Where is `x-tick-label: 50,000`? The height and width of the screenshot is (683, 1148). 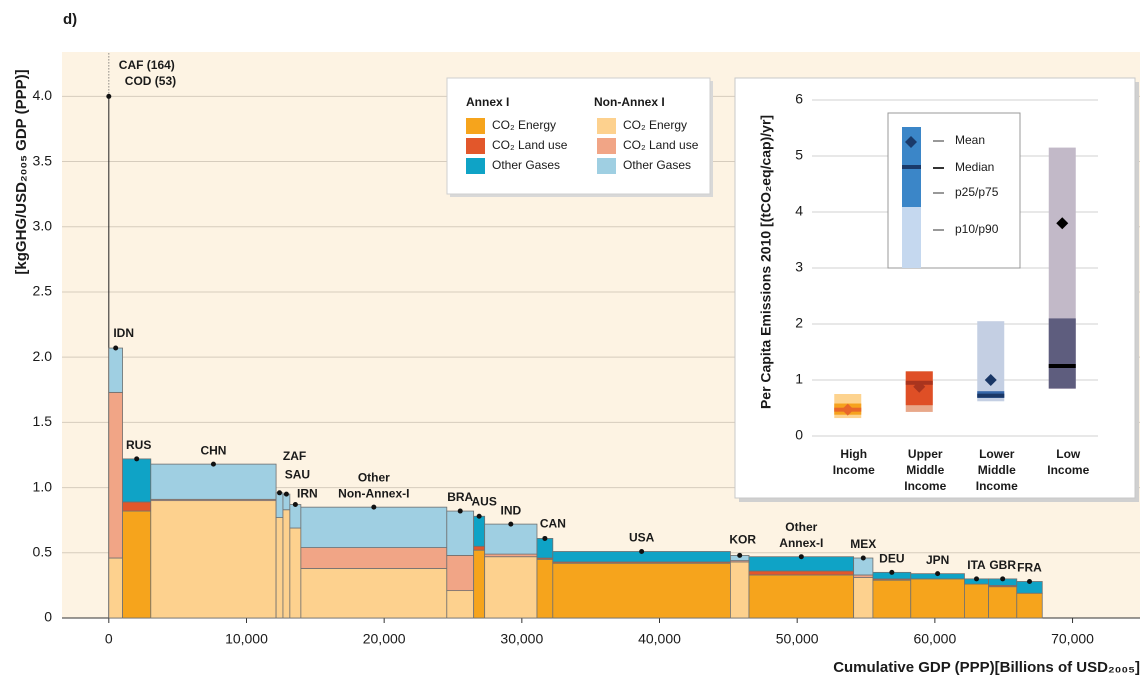
x-tick-label: 50,000 is located at coordinates (797, 639).